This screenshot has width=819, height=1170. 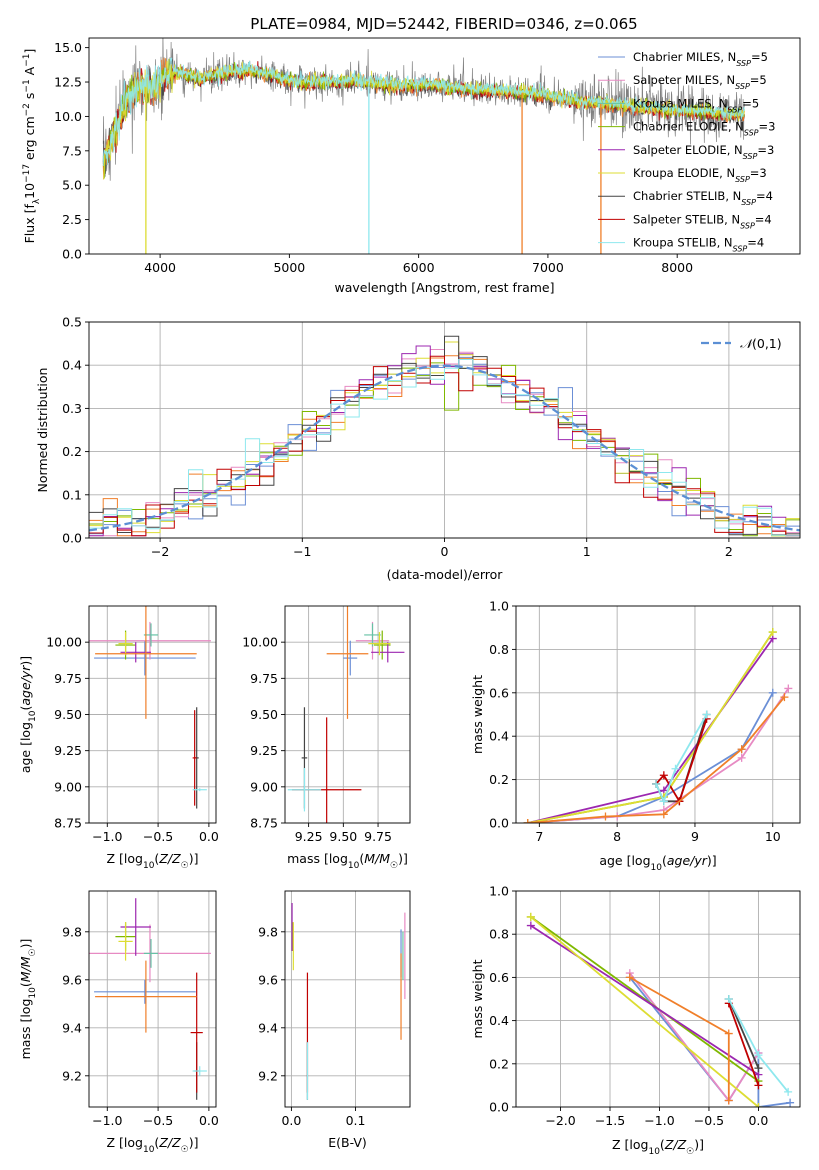 I want to click on legend-entry: Chabrier MILES, NSSP=5, so click(x=700, y=59).